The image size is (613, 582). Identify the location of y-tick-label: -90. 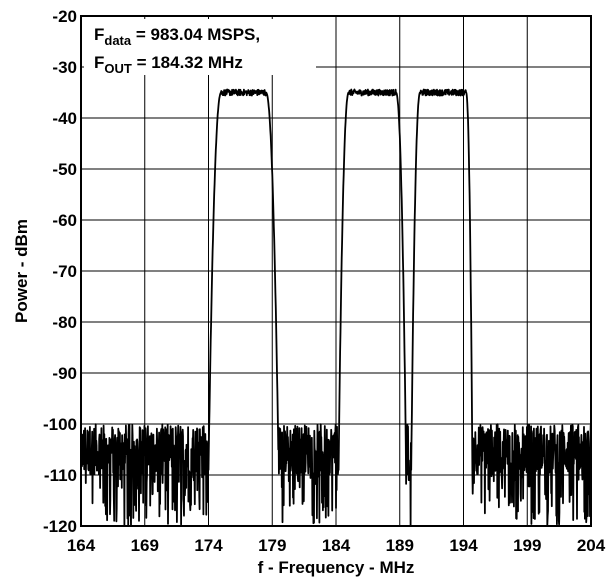
(64, 373).